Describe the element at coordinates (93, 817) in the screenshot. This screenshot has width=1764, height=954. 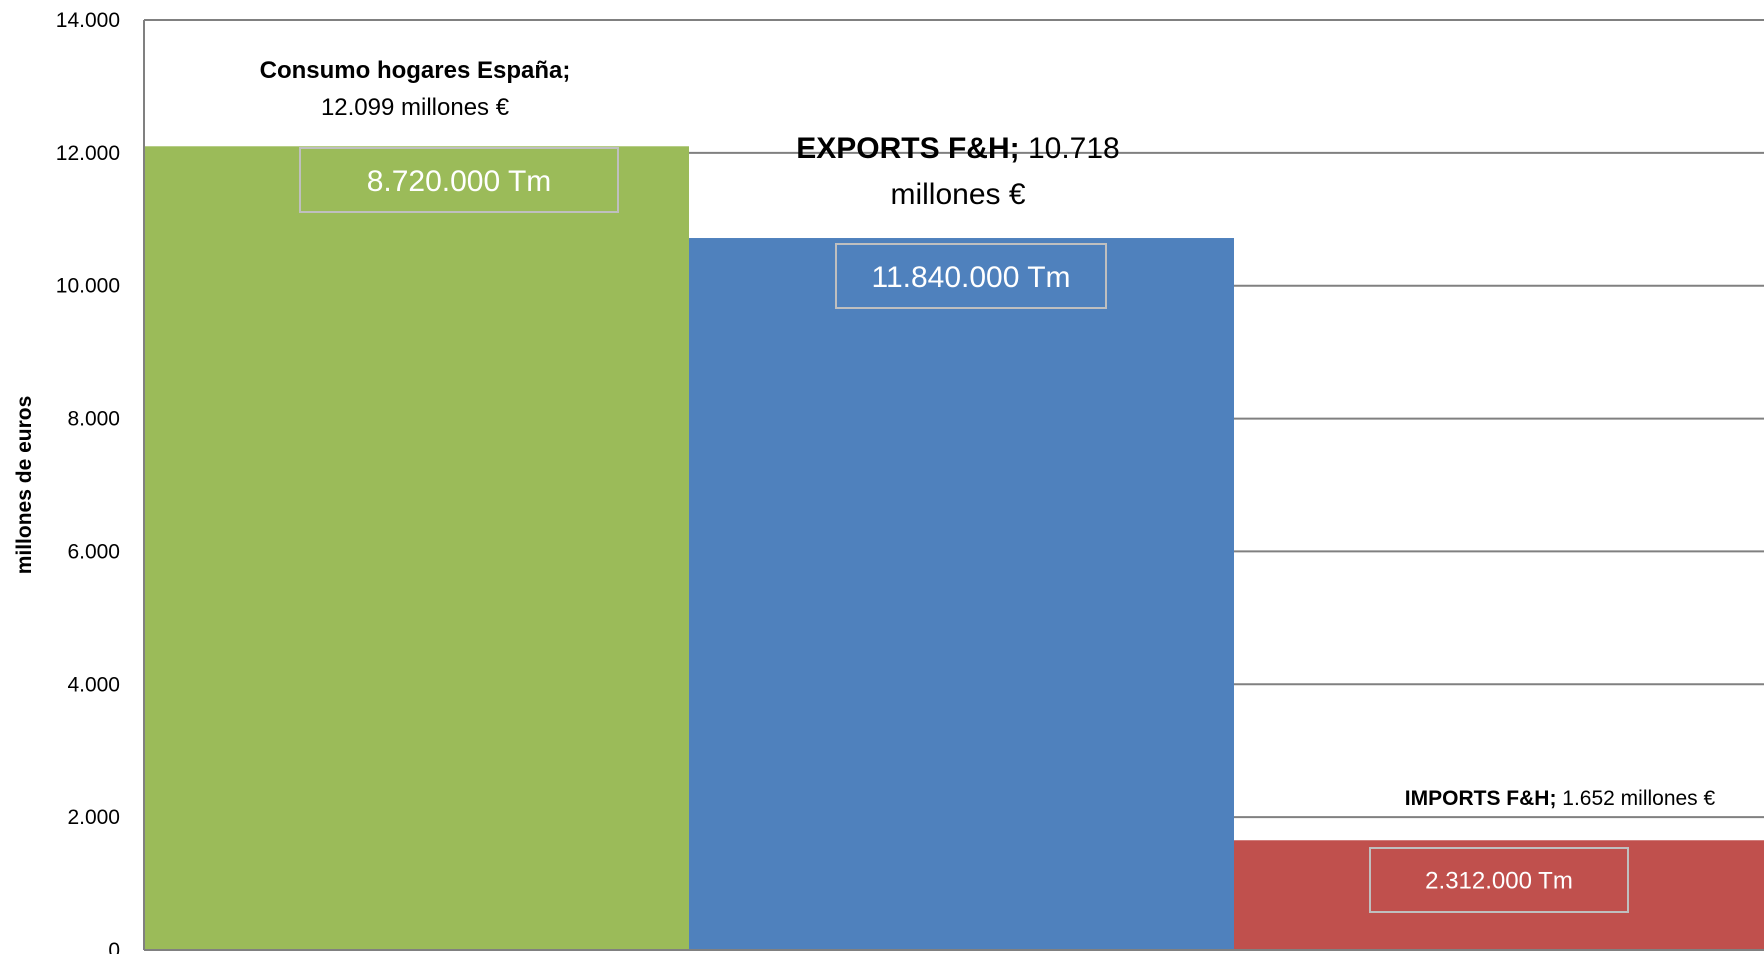
I see `y-tick-label: 2.000` at that location.